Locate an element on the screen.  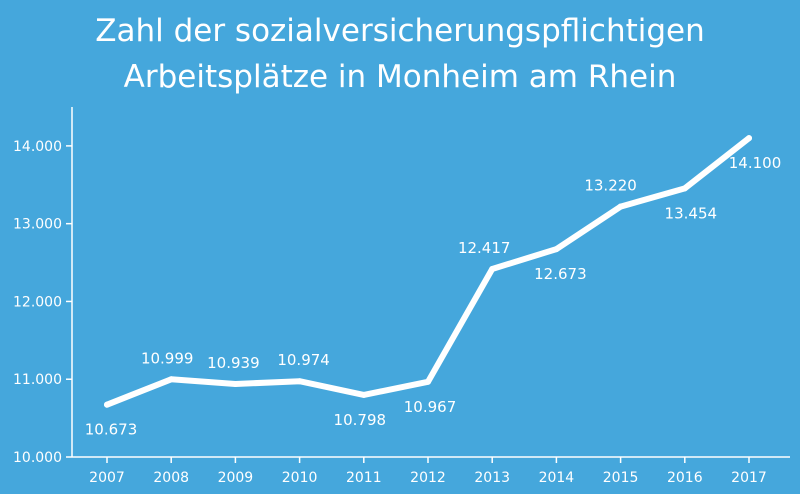
x-tick-label: 2012 is located at coordinates (428, 478).